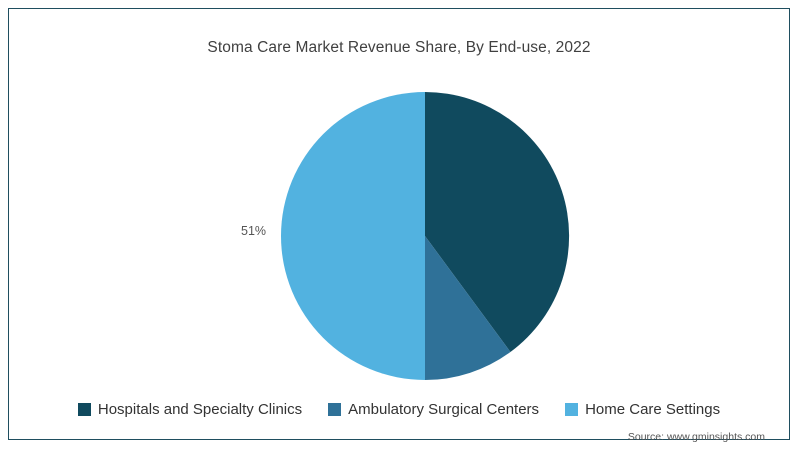 Image resolution: width=800 pixels, height=450 pixels. What do you see at coordinates (353, 236) in the screenshot?
I see `pie-slice-home-care-settings` at bounding box center [353, 236].